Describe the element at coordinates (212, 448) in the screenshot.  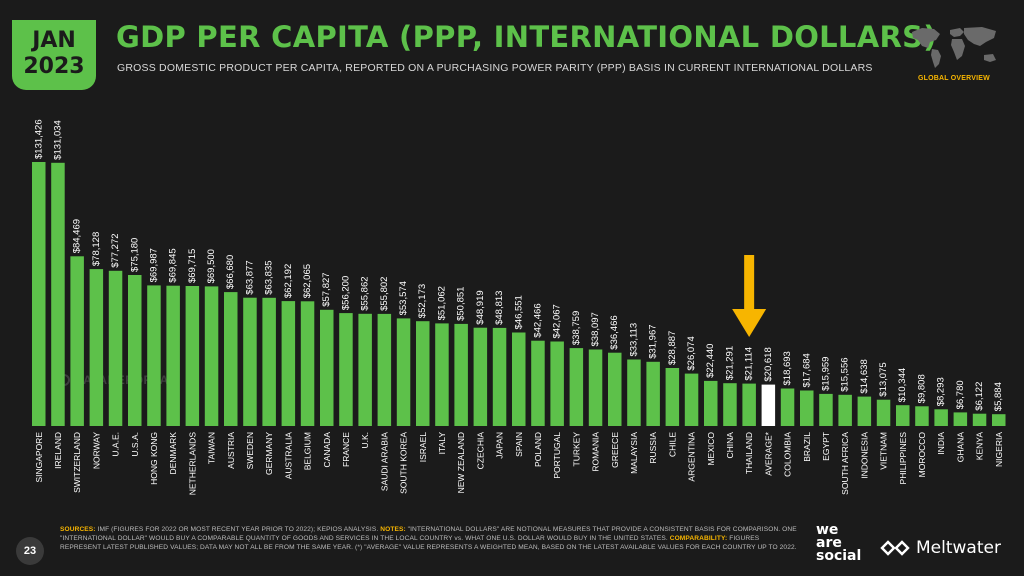
I see `category-label-taiwan: TAIWAN` at that location.